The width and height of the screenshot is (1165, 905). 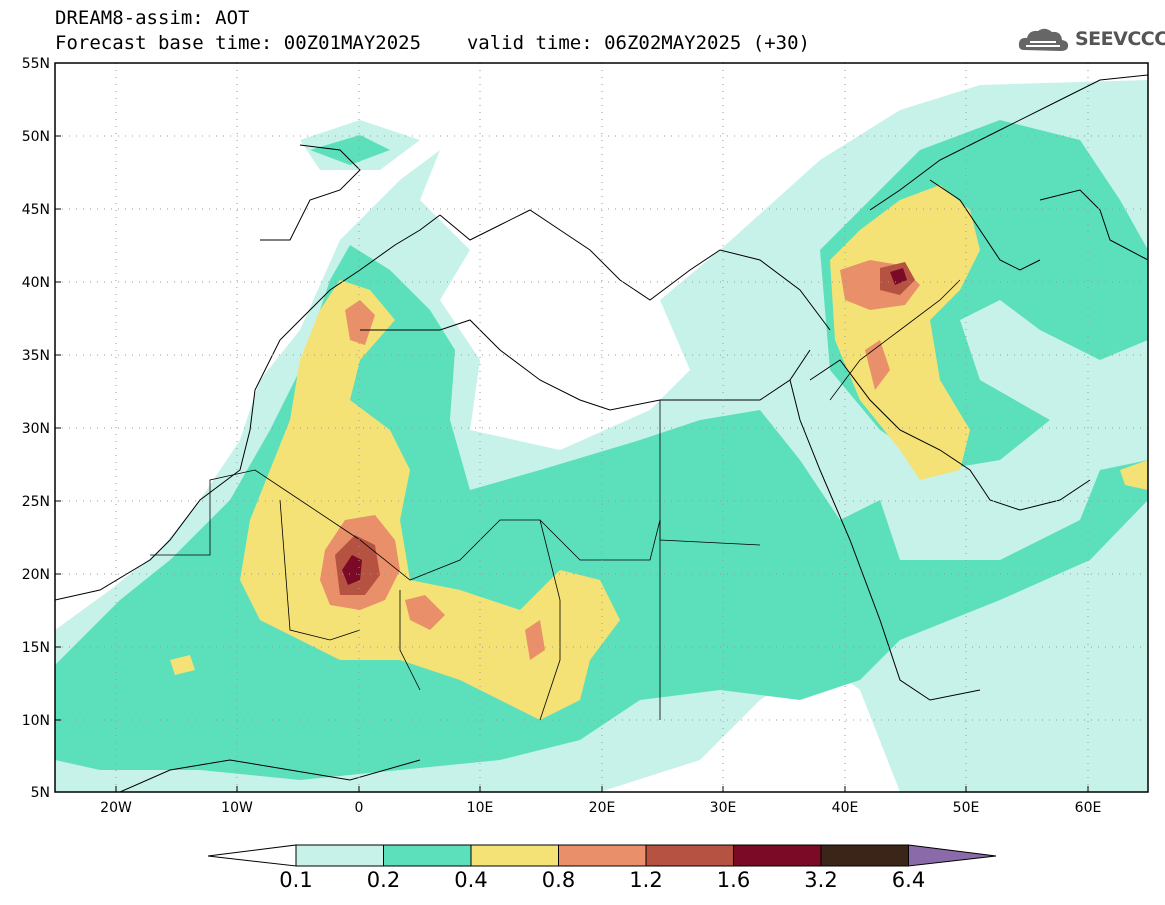 I want to click on lon-label: 20E, so click(x=602, y=808).